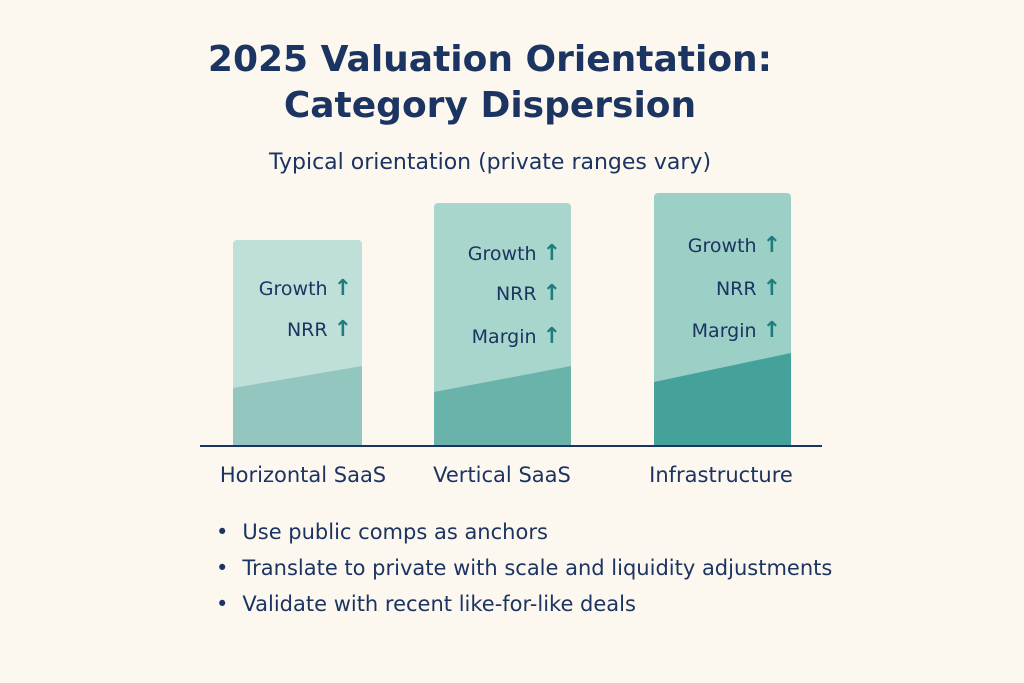 The height and width of the screenshot is (683, 1024). Describe the element at coordinates (303, 475) in the screenshot. I see `category-label: Horizontal SaaS` at that location.